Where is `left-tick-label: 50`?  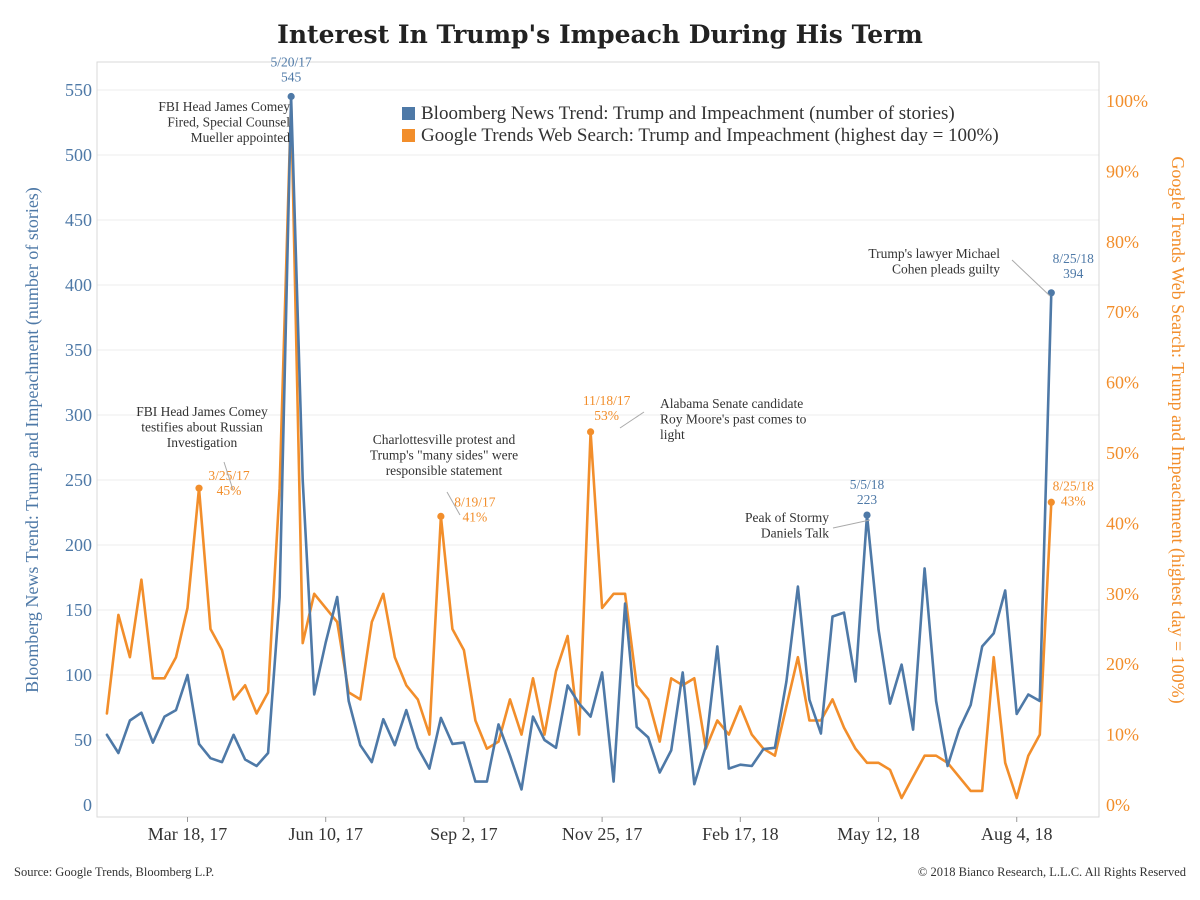
left-tick-label: 50 is located at coordinates (83, 740).